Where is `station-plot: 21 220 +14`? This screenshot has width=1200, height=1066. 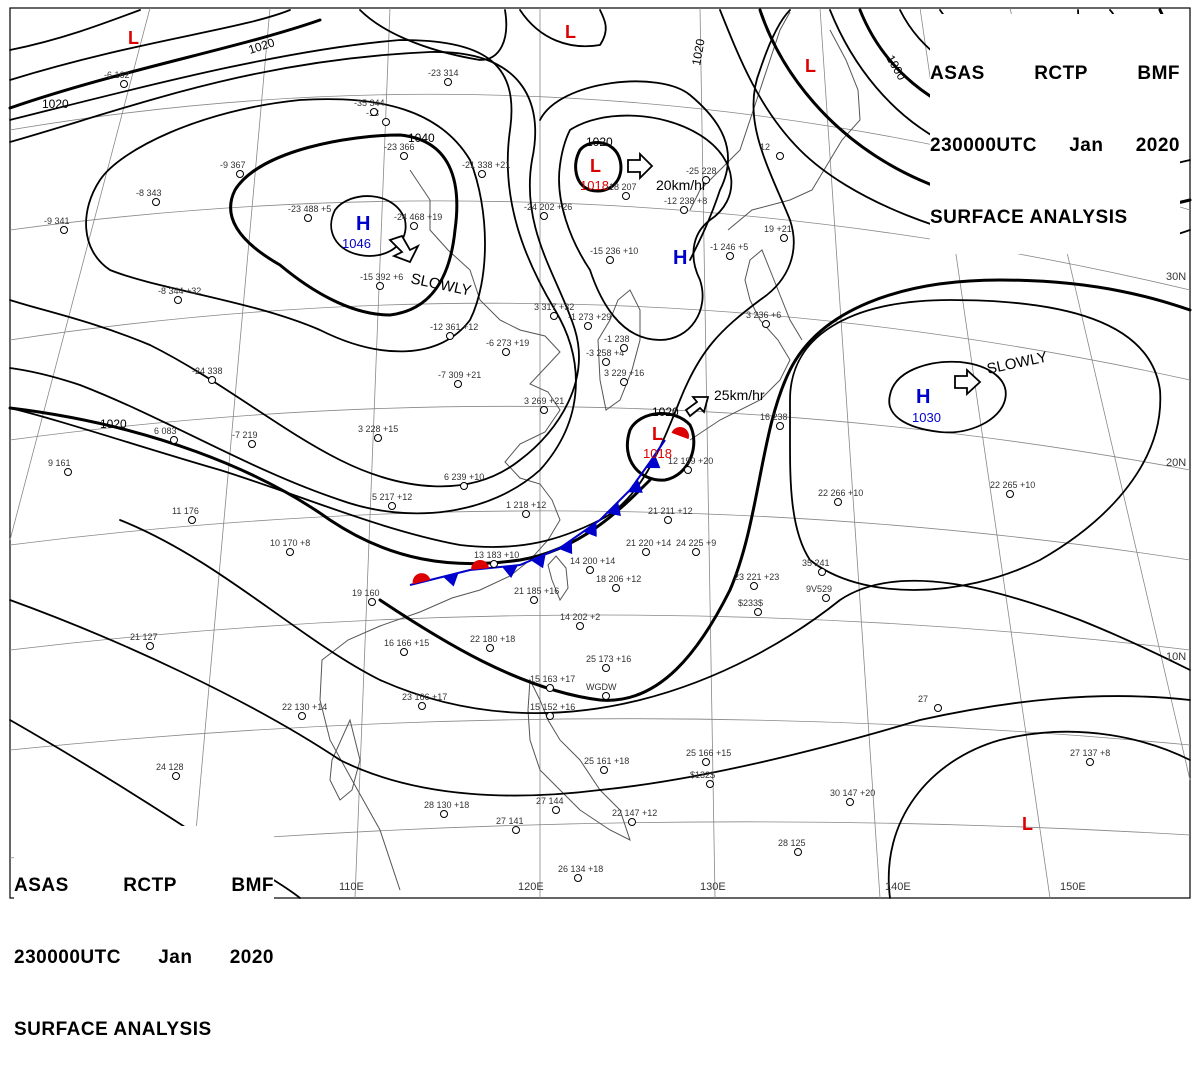 station-plot: 21 220 +14 is located at coordinates (648, 543).